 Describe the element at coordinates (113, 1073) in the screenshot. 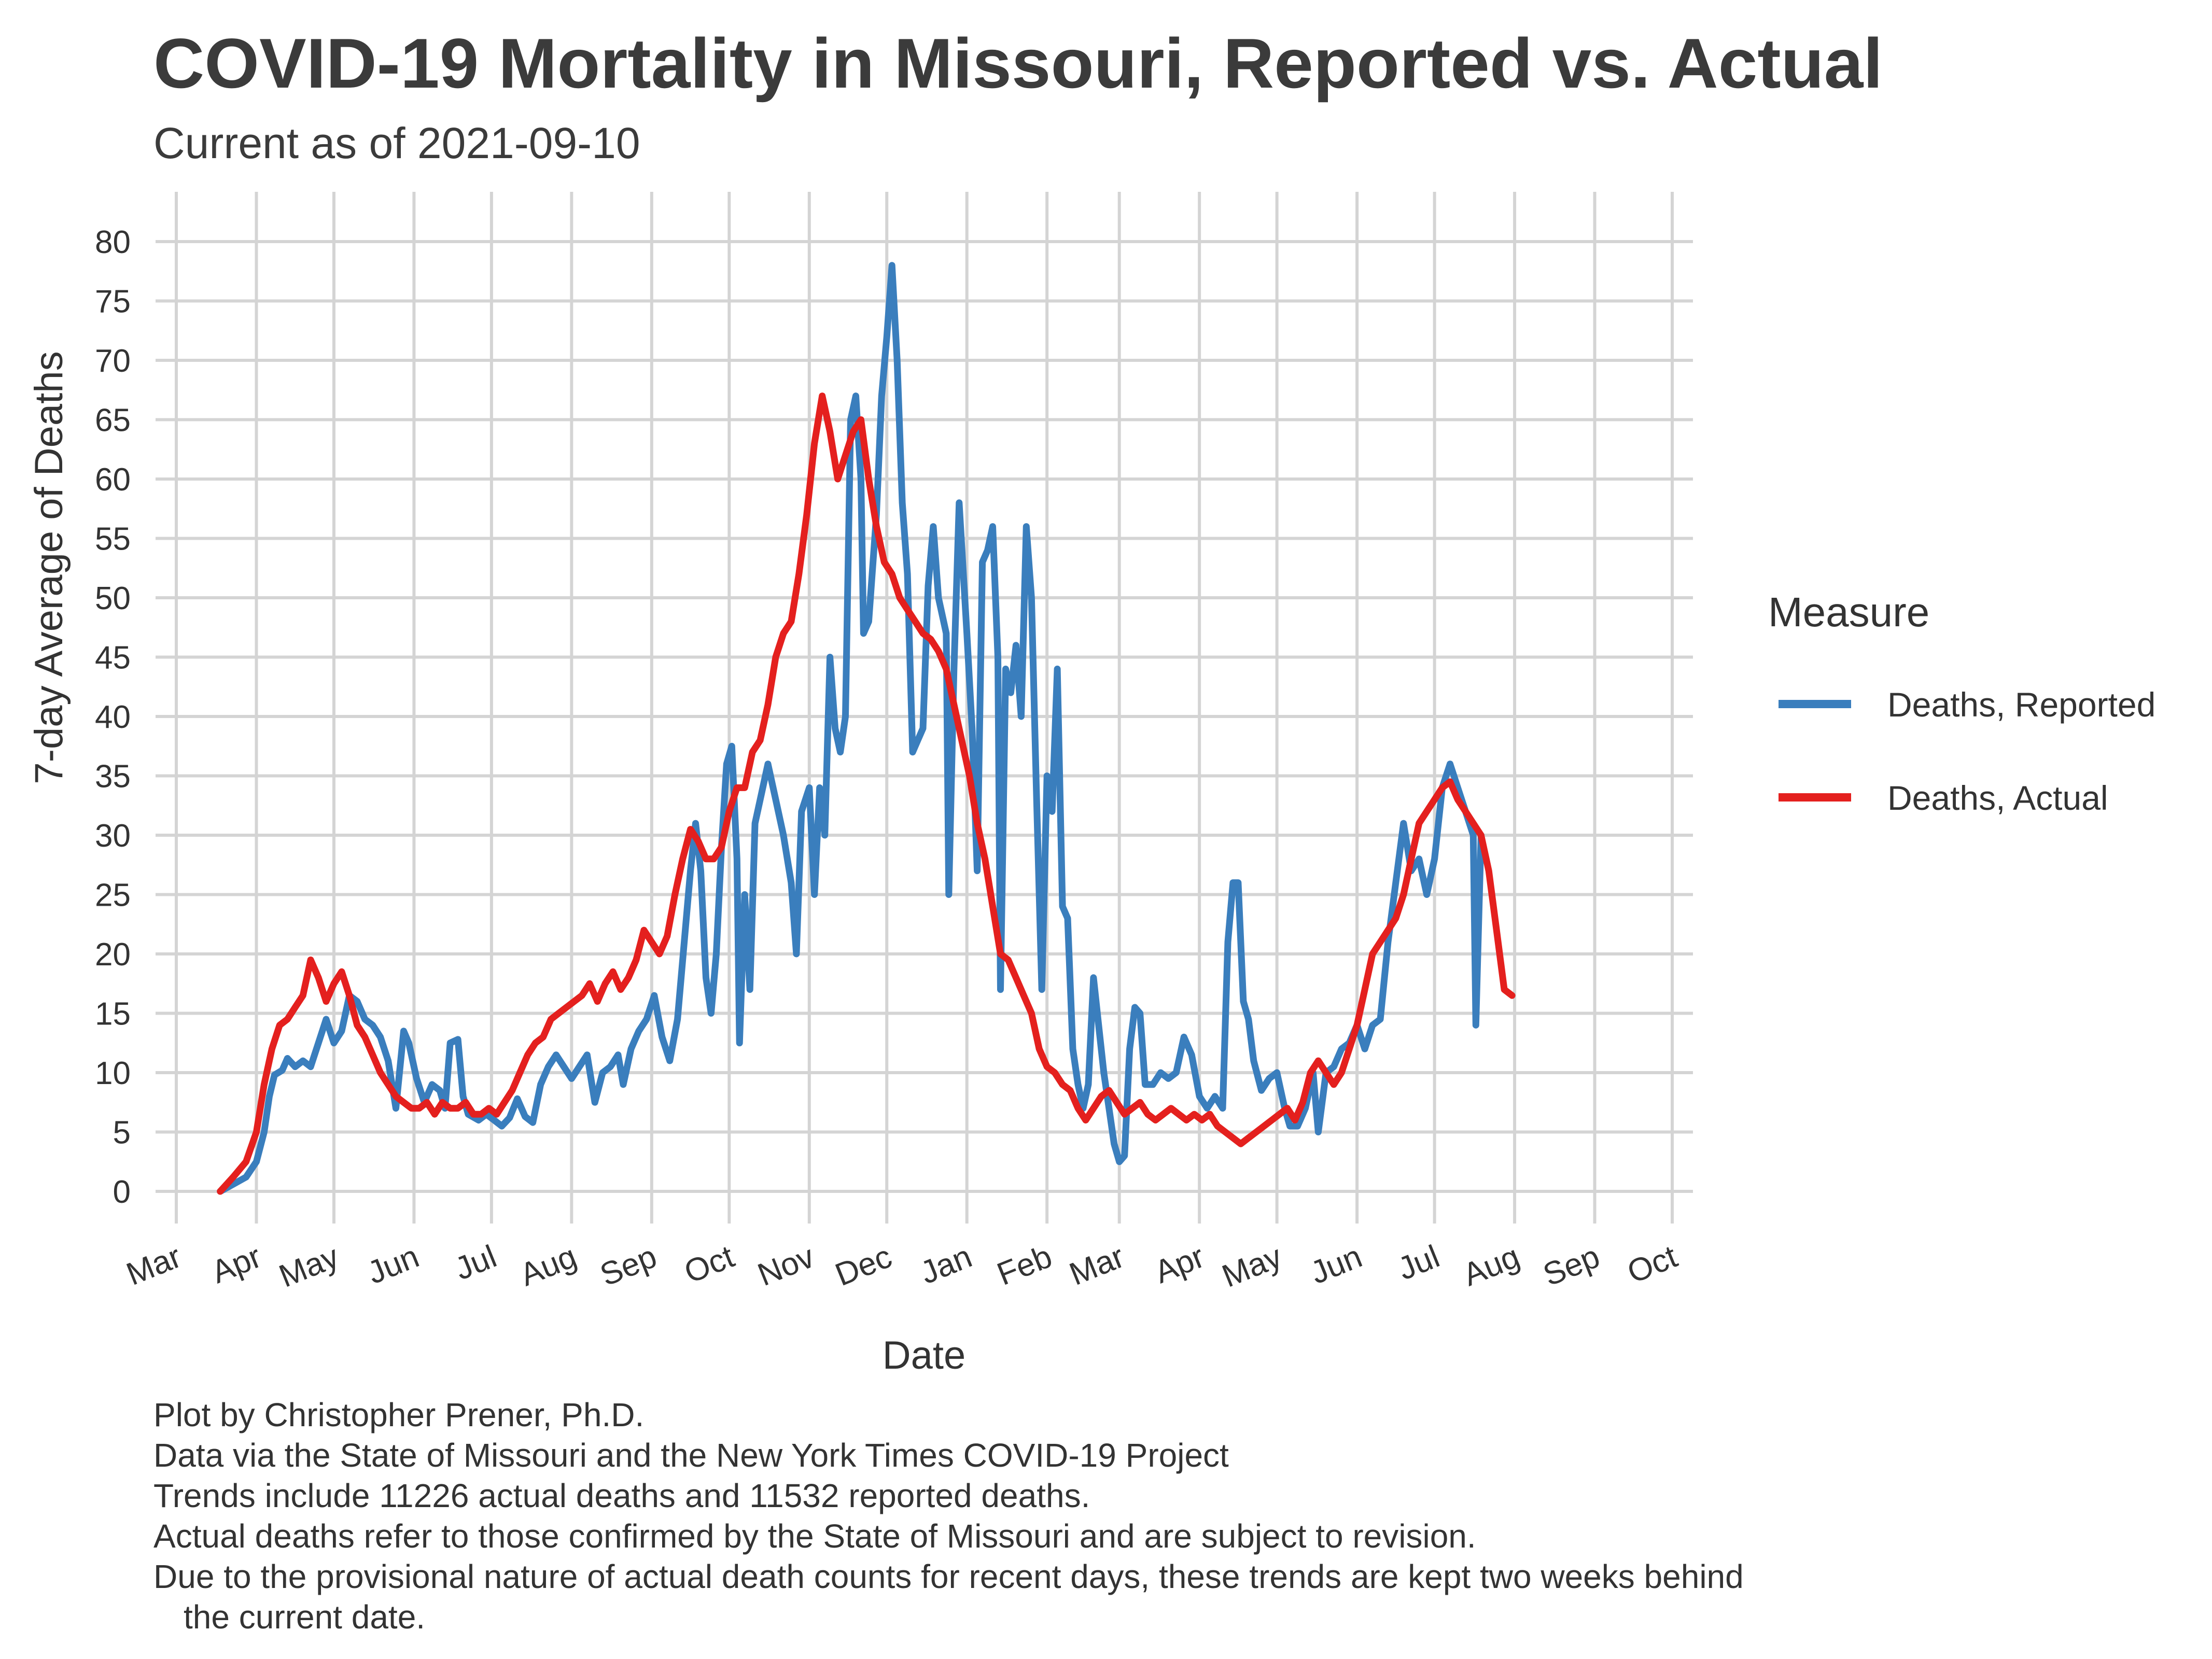

I see `y-tick-label: 10` at that location.